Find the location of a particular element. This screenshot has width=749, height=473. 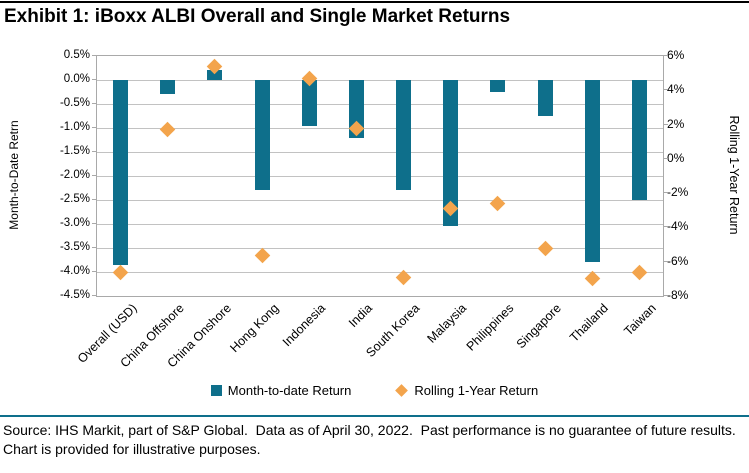

diamond-singapore is located at coordinates (545, 248).